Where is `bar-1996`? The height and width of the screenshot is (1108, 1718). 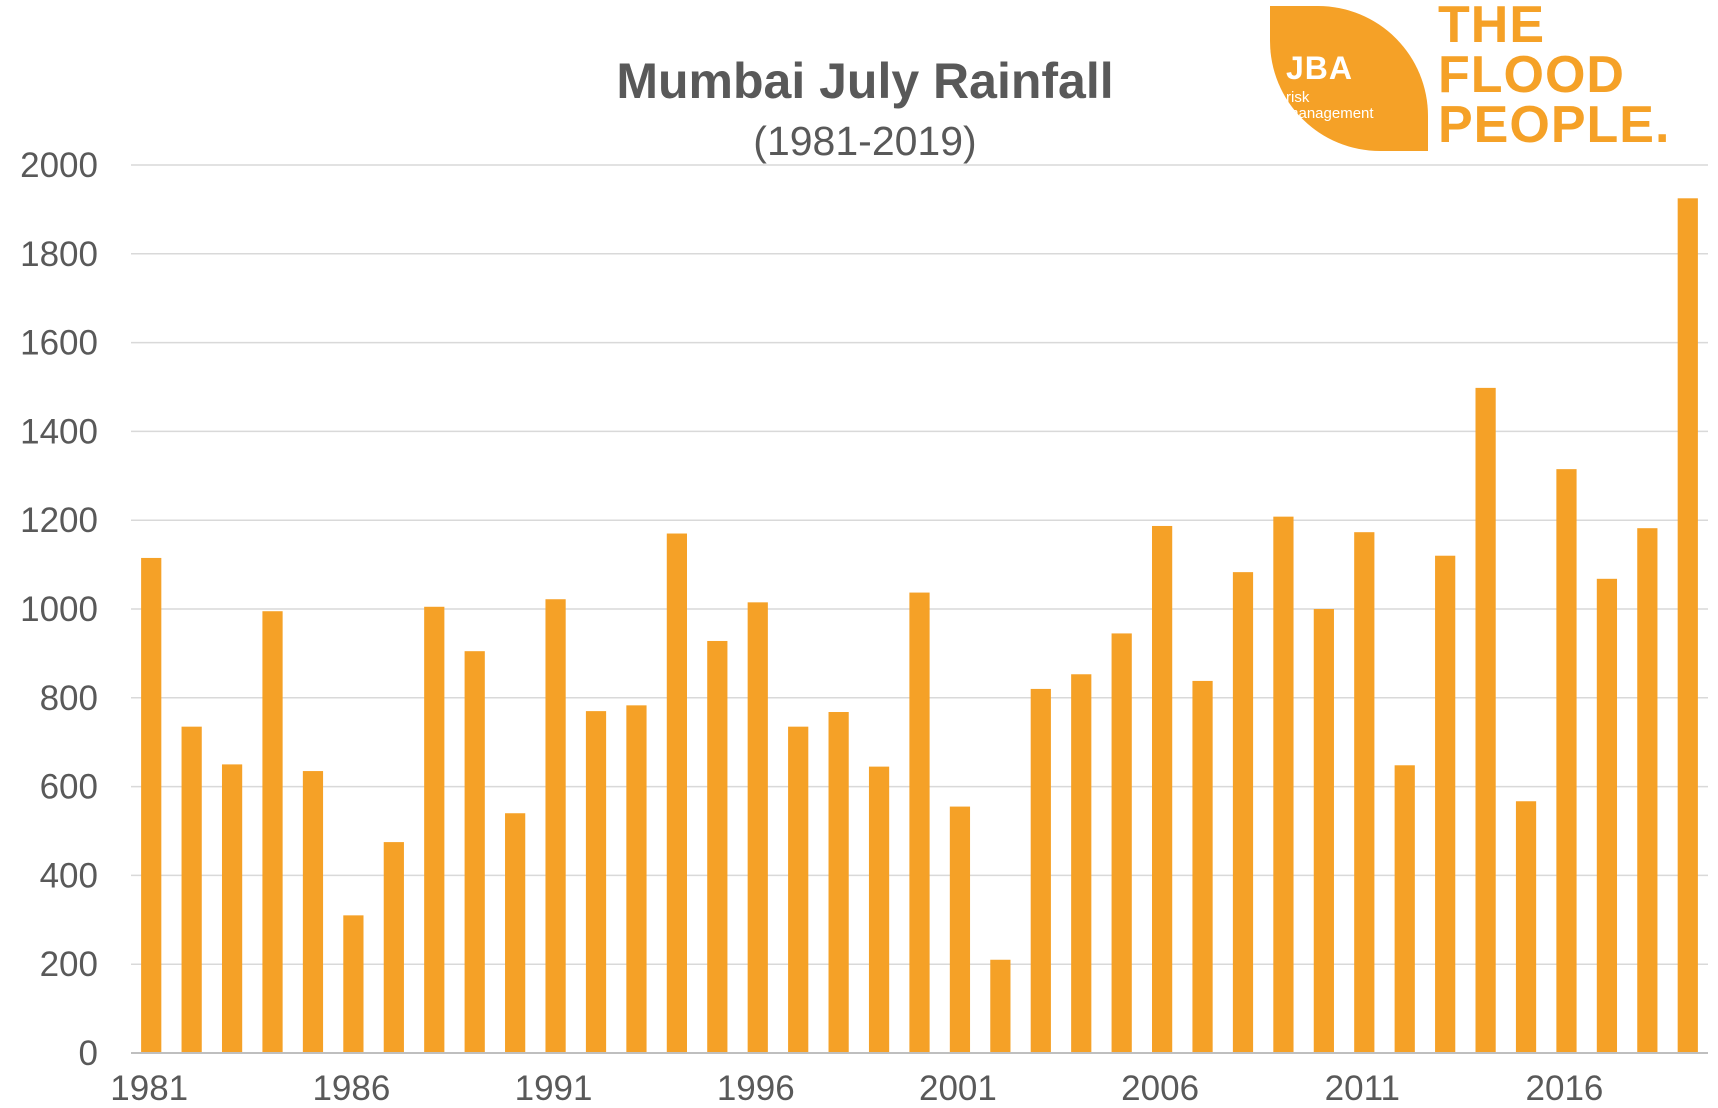 bar-1996 is located at coordinates (757, 827).